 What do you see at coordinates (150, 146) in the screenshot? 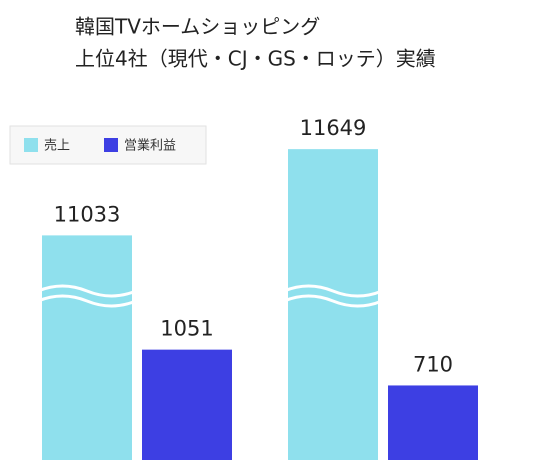
I see `legend-label: 営業利益` at bounding box center [150, 146].